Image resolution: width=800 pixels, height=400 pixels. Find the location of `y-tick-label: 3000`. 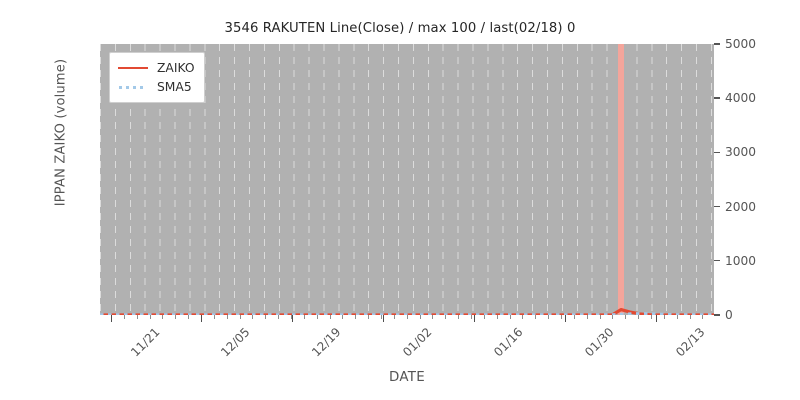

y-tick-label: 3000 is located at coordinates (741, 152).